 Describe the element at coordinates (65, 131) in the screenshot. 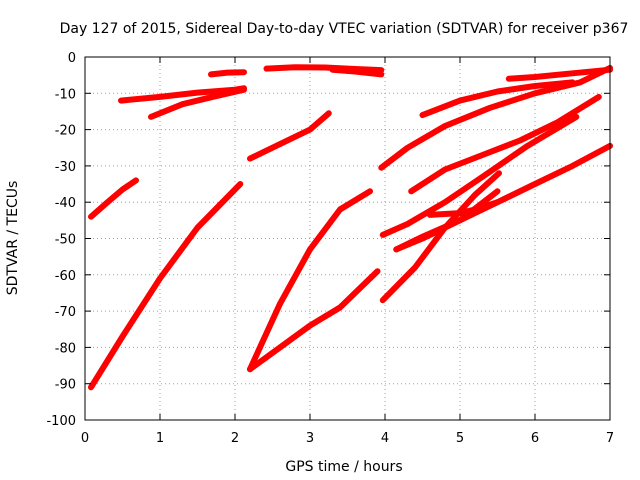

I see `y-tick-label: -20` at that location.